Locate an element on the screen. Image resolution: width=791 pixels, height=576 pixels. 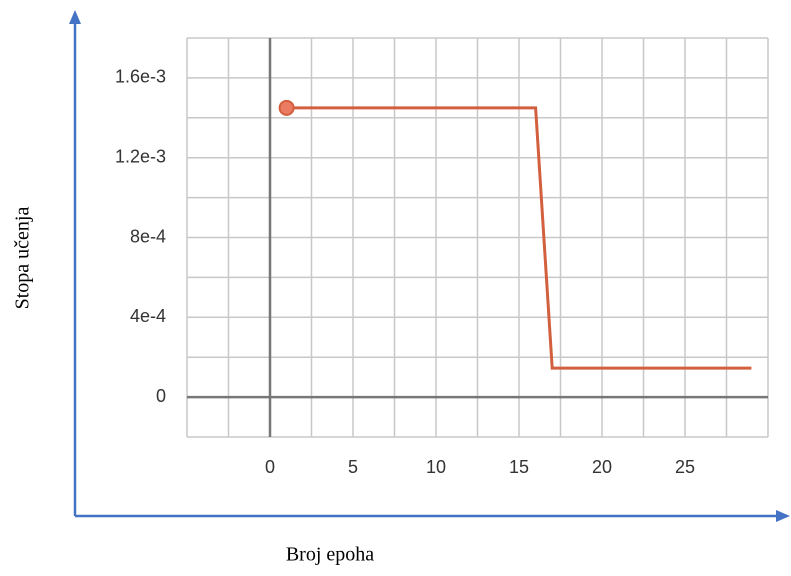
point-marker is located at coordinates (286, 107).